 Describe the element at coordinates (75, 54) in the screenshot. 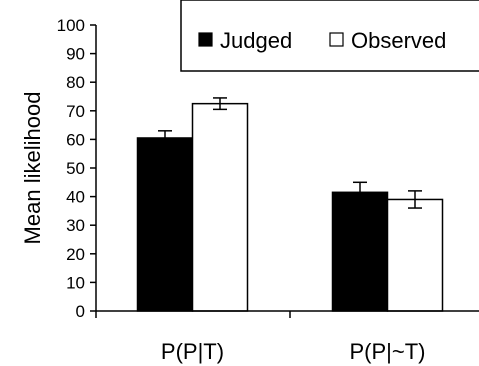

I see `y-tick-label-90: 90` at that location.